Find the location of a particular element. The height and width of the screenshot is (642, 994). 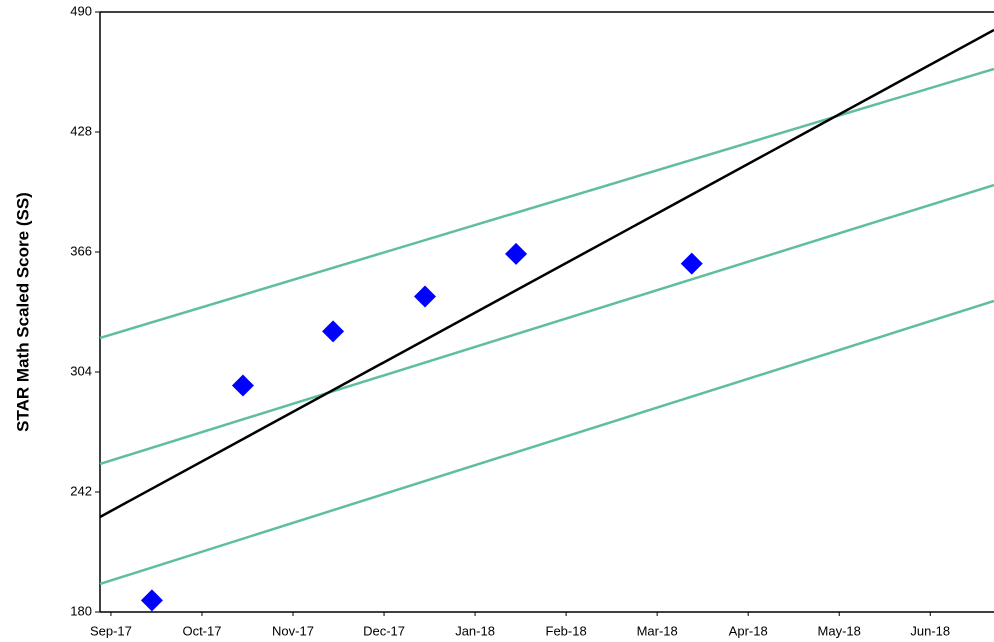

y-tick-label: 180 is located at coordinates (81, 610).